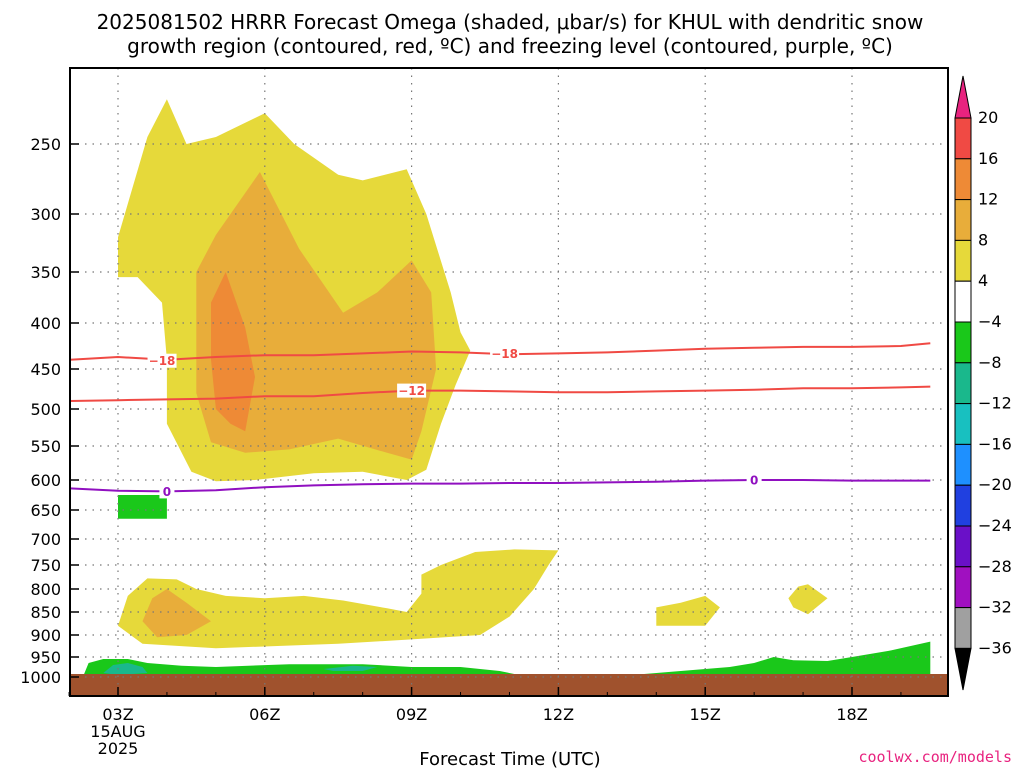 The image size is (1024, 768). What do you see at coordinates (963, 669) in the screenshot?
I see `colorbar-bottom-arrow` at bounding box center [963, 669].